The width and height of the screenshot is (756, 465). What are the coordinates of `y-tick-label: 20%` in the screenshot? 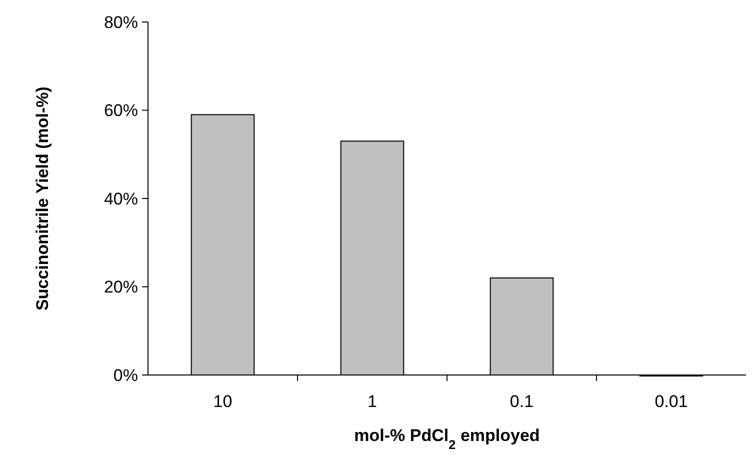 It's located at (121, 287).